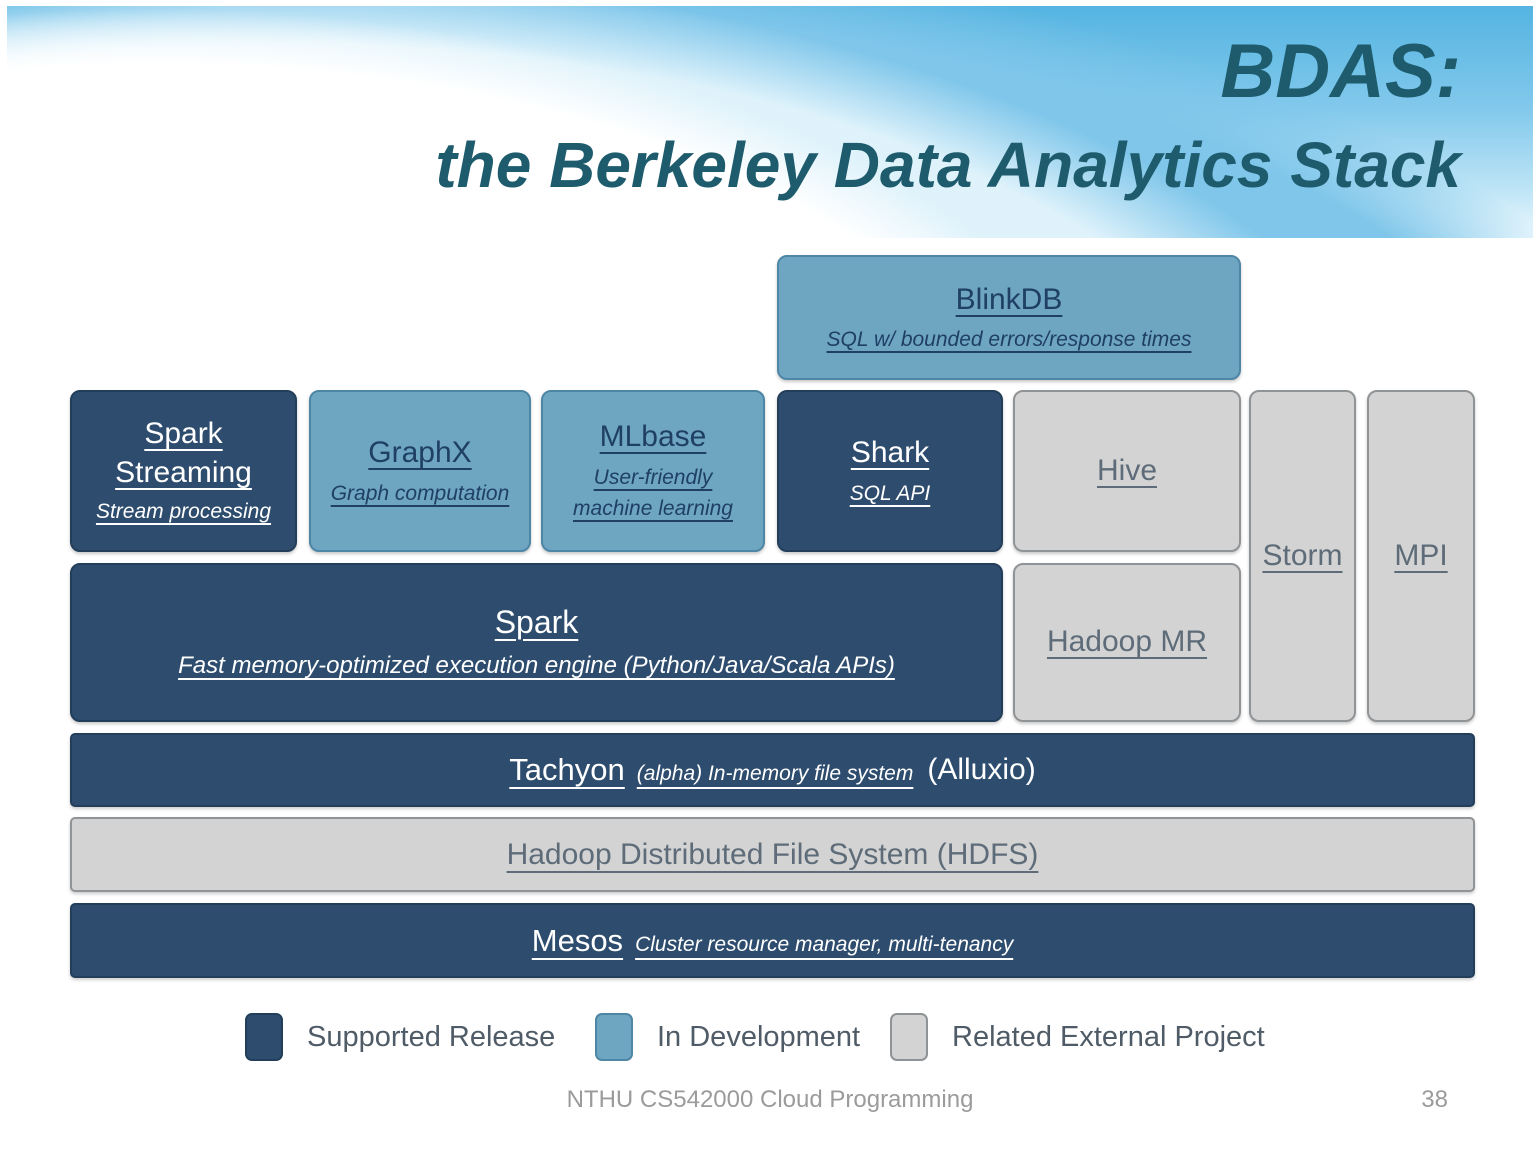 The height and width of the screenshot is (1155, 1540). What do you see at coordinates (890, 471) in the screenshot?
I see `box-shark: Shark SQL API` at bounding box center [890, 471].